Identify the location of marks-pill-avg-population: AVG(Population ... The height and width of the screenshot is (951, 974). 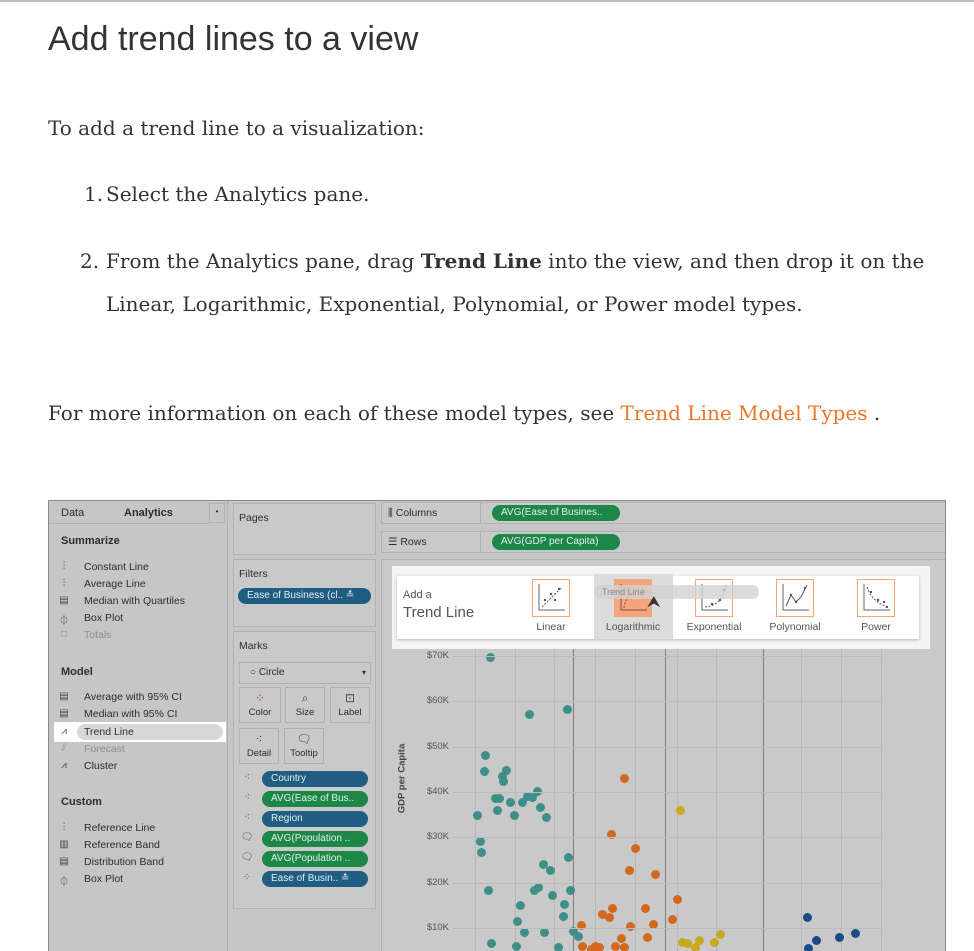
(315, 839).